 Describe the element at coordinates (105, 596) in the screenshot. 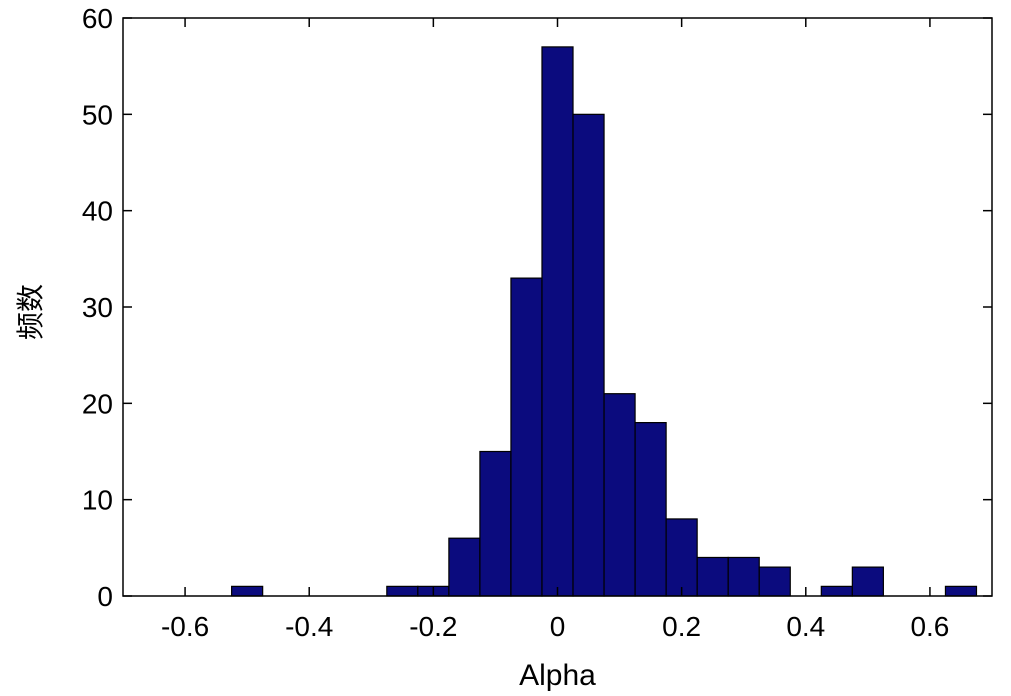

I see `y-tick-label: 0` at that location.